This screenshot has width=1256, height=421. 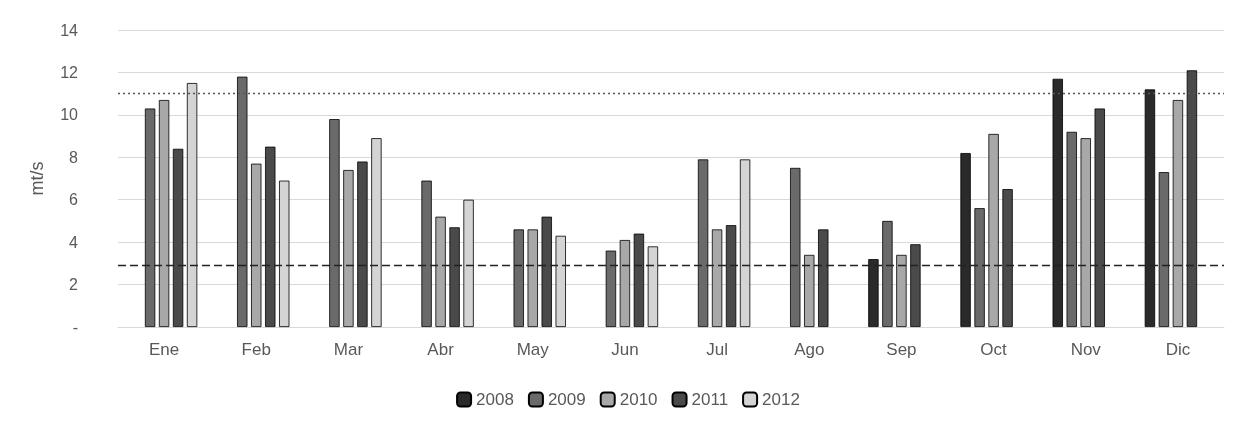 I want to click on x-tick-label: May, so click(x=533, y=349).